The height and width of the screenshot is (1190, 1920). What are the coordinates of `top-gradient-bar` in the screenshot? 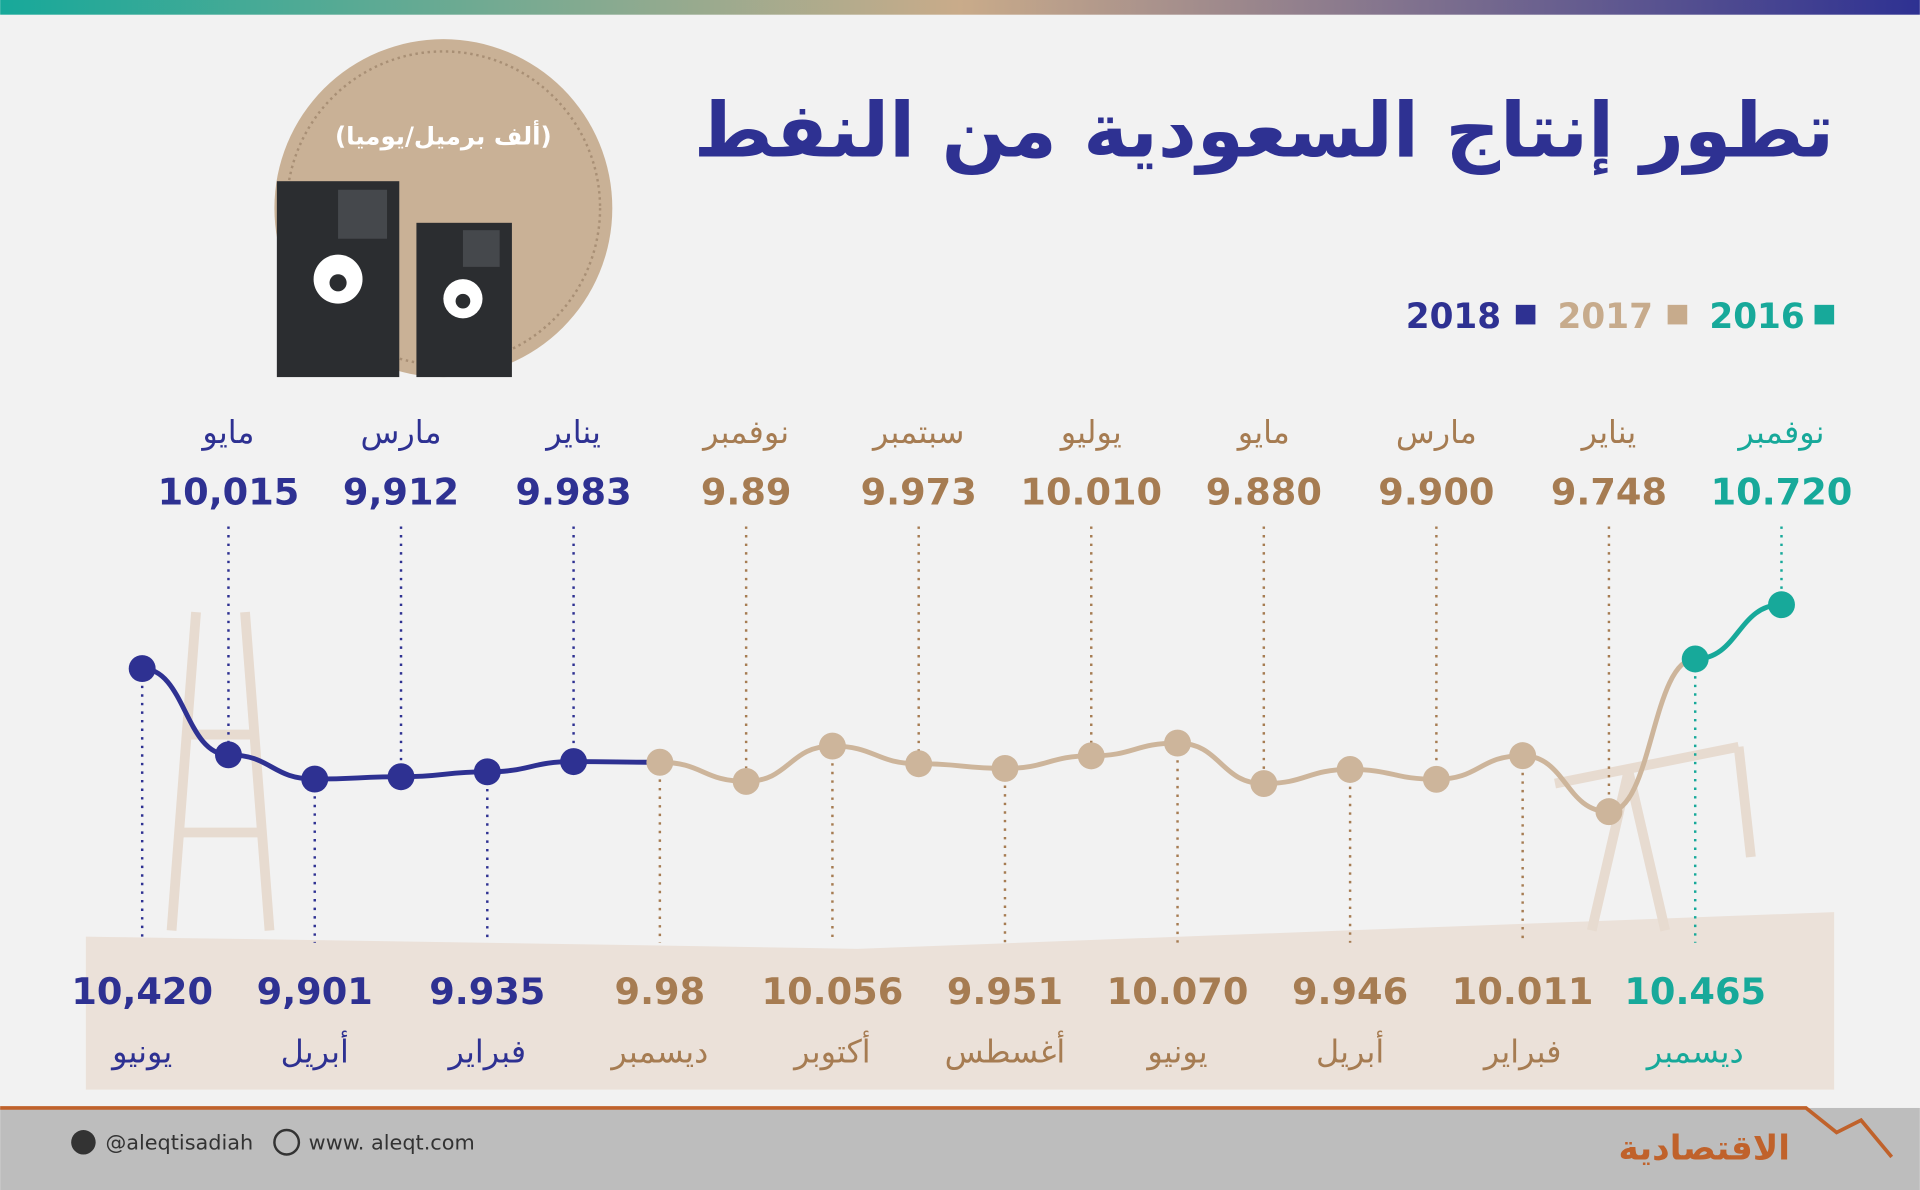 It's located at (960, 7).